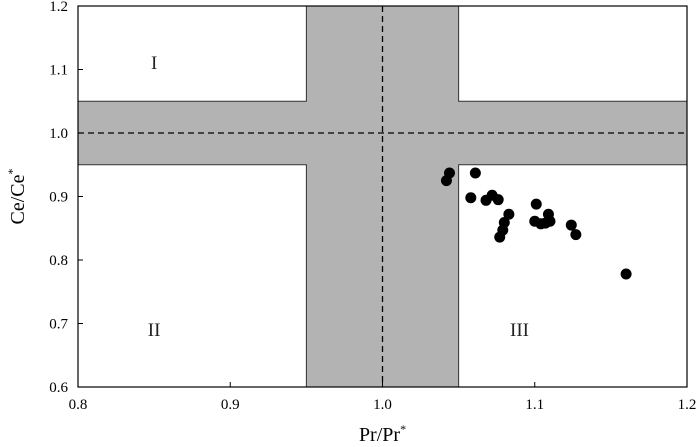  Describe the element at coordinates (230, 405) in the screenshot. I see `x-tick-label-2: 0.9` at that location.